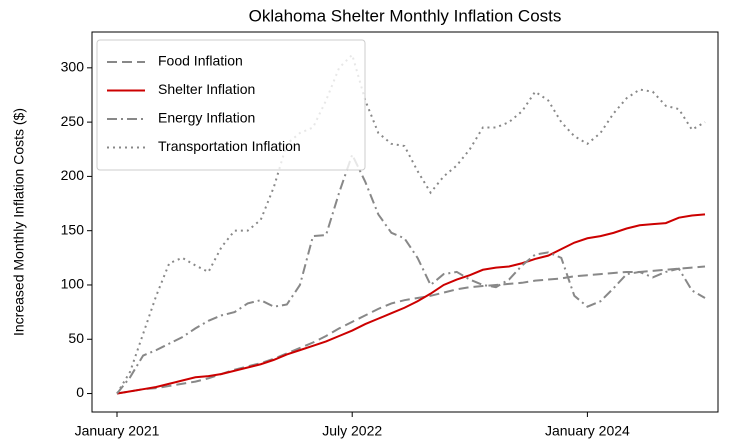  Describe the element at coordinates (229, 146) in the screenshot. I see `legend-label: Transportation Inflation` at that location.